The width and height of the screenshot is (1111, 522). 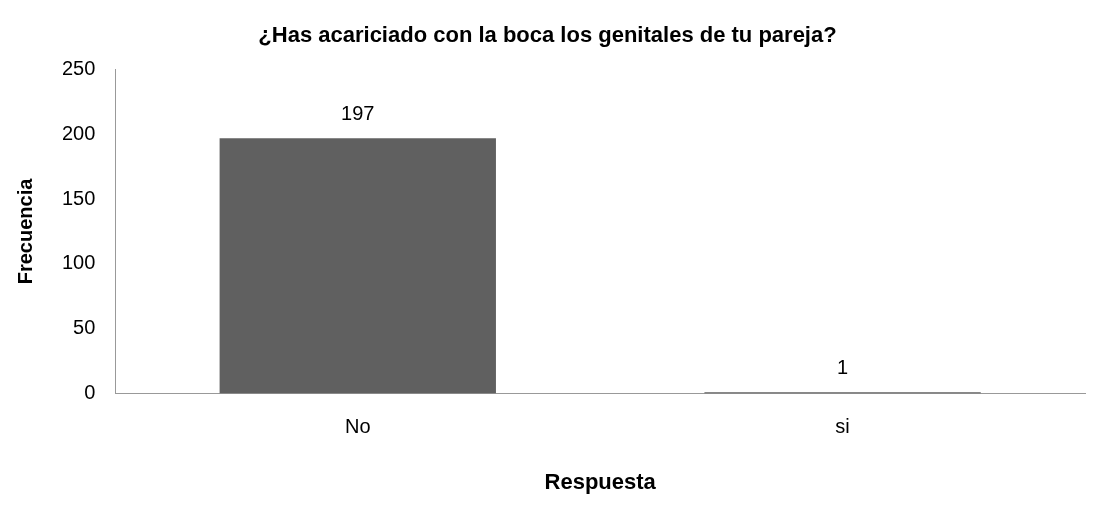 I want to click on x-tick-label: si, so click(x=842, y=426).